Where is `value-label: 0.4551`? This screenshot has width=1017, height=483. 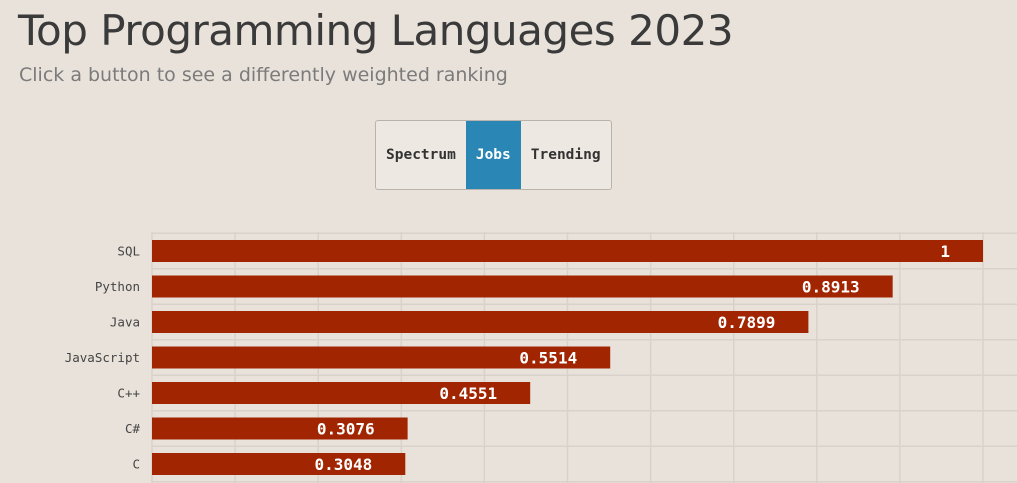 value-label: 0.4551 is located at coordinates (468, 393).